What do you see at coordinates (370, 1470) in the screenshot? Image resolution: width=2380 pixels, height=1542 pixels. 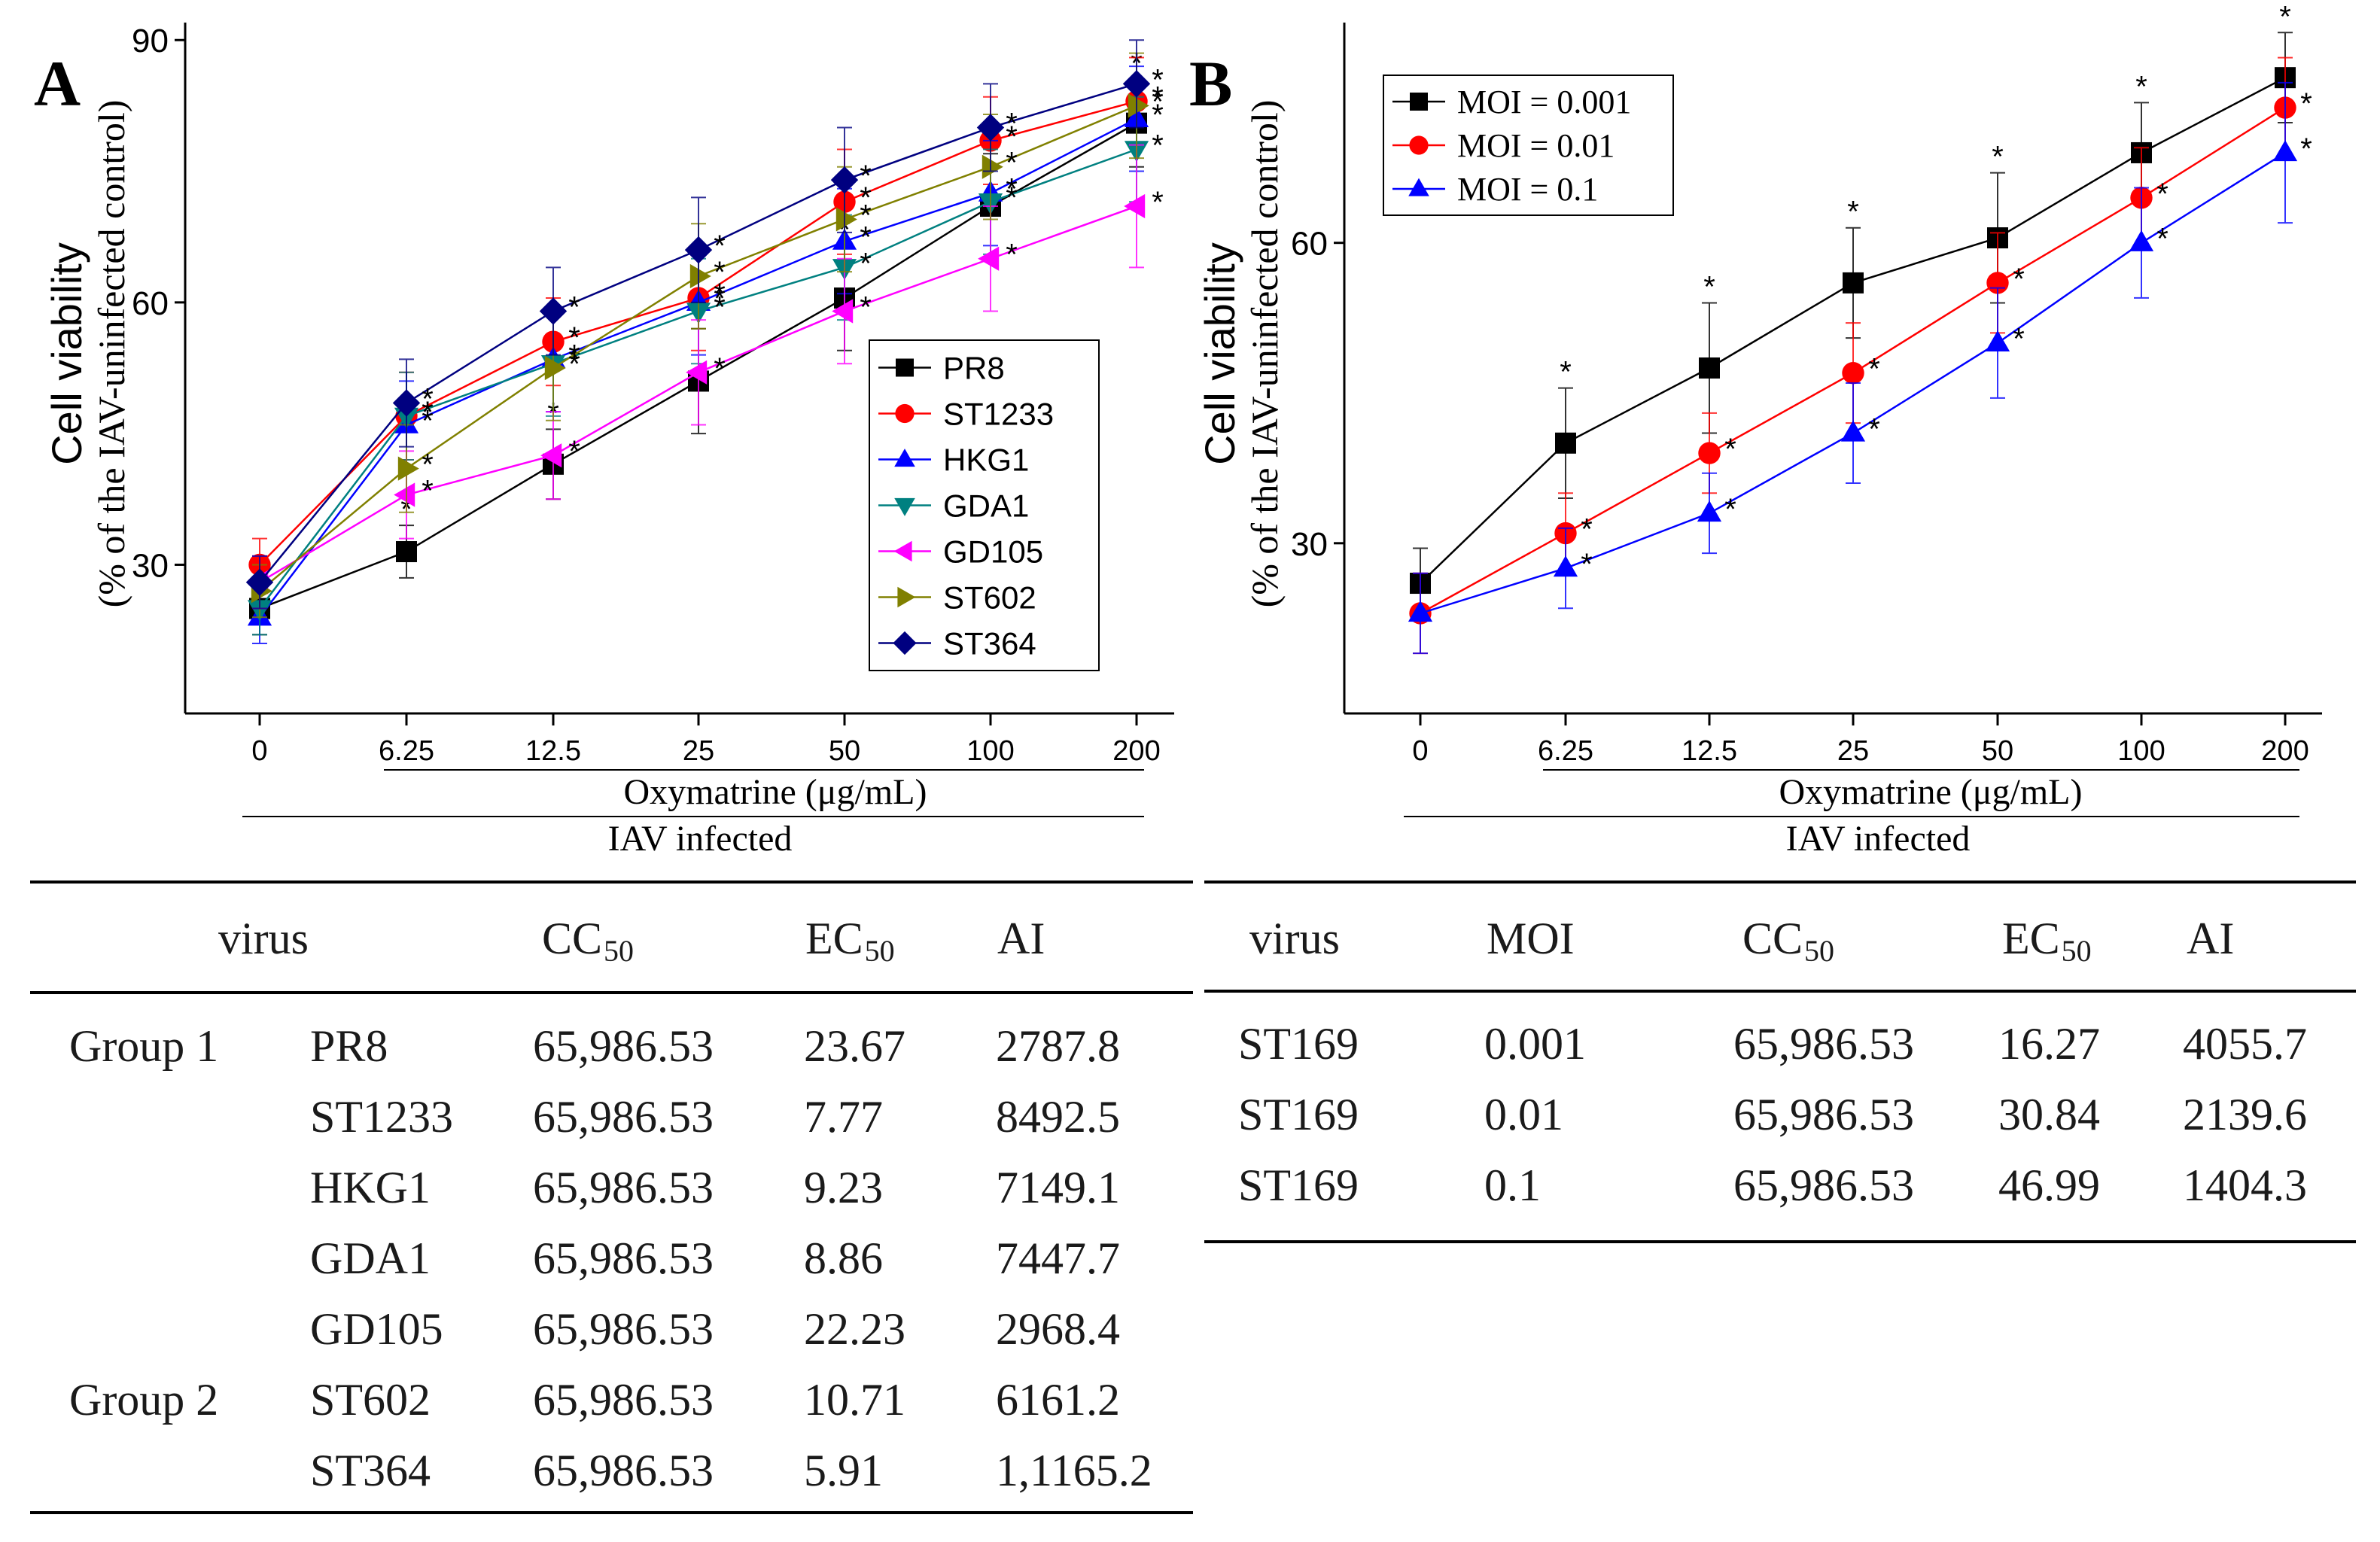 I see `table-cell-virus: ST364` at bounding box center [370, 1470].